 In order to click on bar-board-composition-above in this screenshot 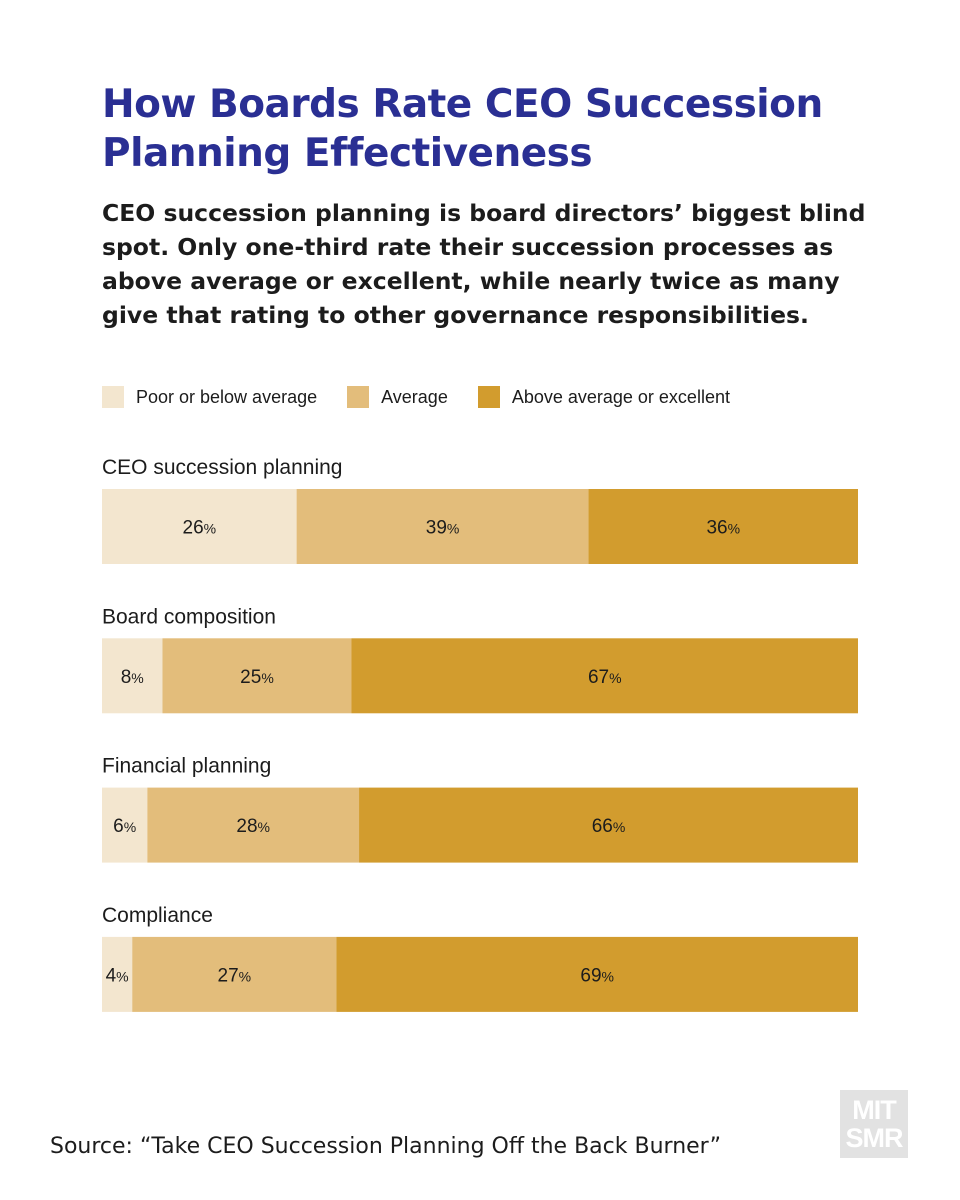, I will do `click(604, 676)`.